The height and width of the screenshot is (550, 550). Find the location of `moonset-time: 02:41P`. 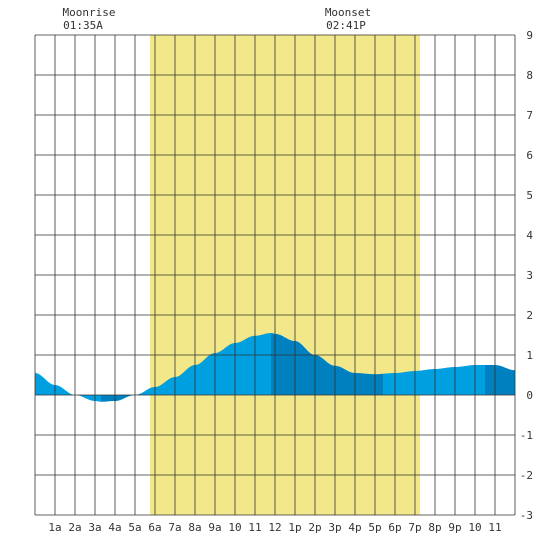

moonset-time: 02:41P is located at coordinates (346, 25).